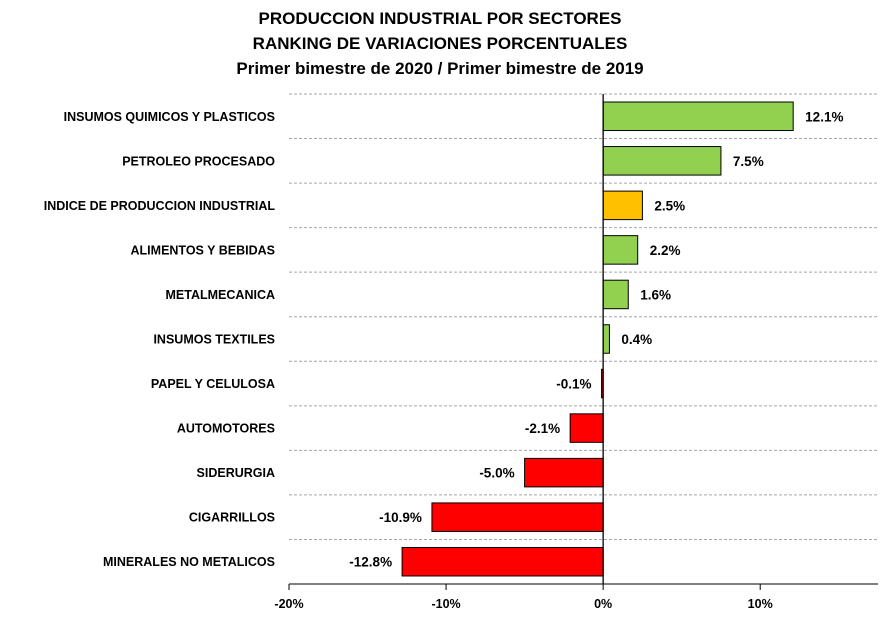 Image resolution: width=880 pixels, height=625 pixels. What do you see at coordinates (213, 384) in the screenshot?
I see `category-label-papel-y-celulosa: PAPEL Y CELULOSA` at bounding box center [213, 384].